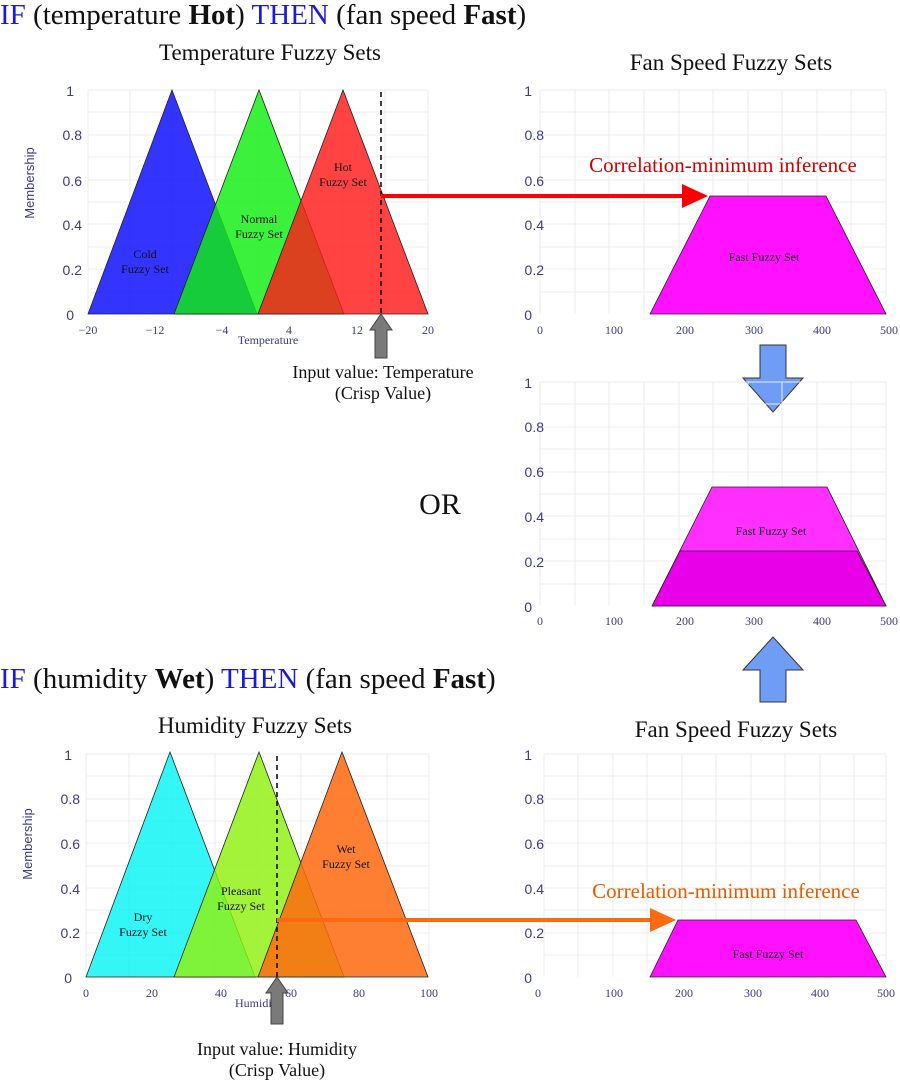 The height and width of the screenshot is (1083, 900). Describe the element at coordinates (460, 679) in the screenshot. I see `rule-2-term-fast: Fast` at that location.